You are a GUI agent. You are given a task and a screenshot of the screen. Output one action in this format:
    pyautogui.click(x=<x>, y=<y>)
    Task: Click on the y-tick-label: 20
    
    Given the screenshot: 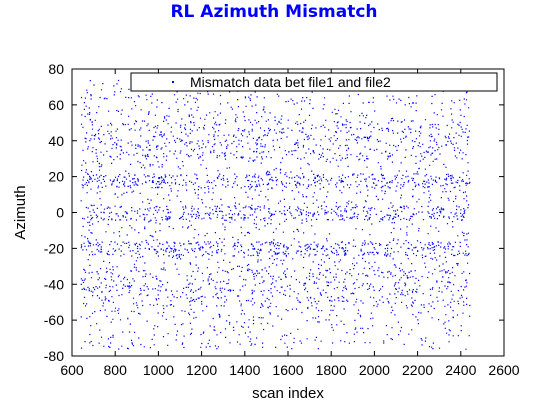 What is the action you would take?
    pyautogui.click(x=56, y=177)
    